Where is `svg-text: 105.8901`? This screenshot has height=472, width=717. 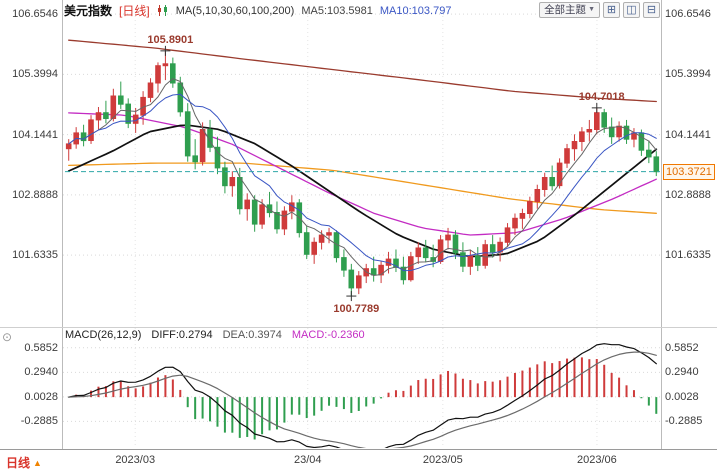 svg-text: 105.8901 is located at coordinates (170, 40).